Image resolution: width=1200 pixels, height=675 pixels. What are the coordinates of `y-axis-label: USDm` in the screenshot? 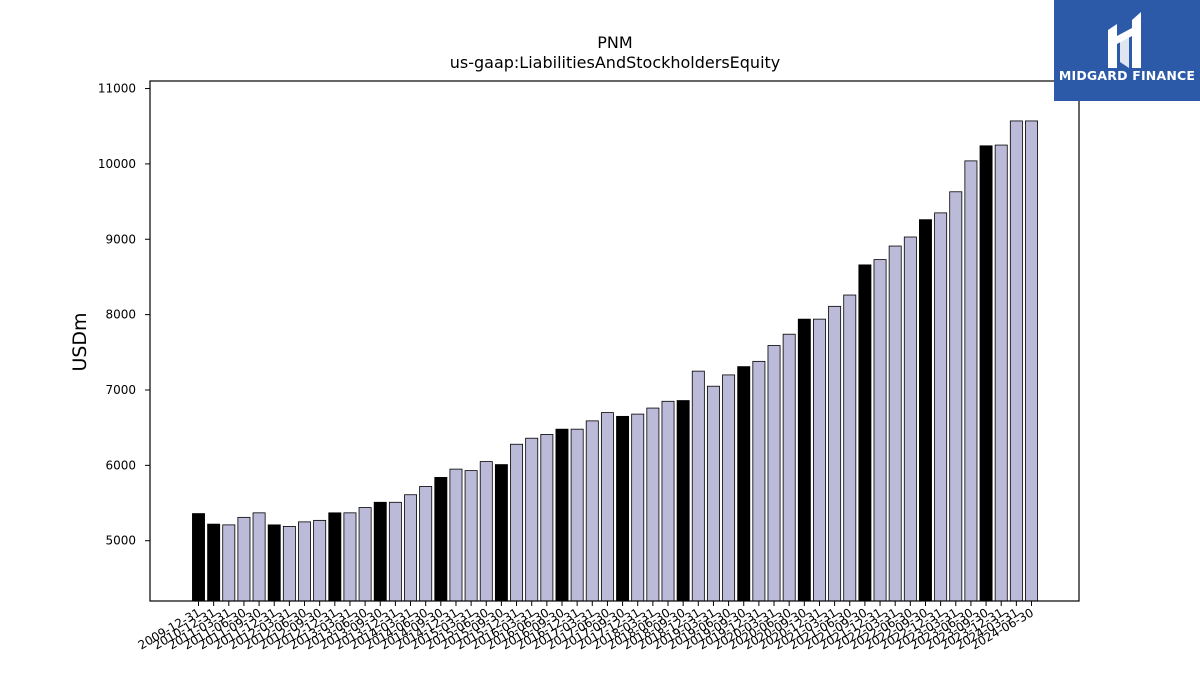 It's located at (80, 341).